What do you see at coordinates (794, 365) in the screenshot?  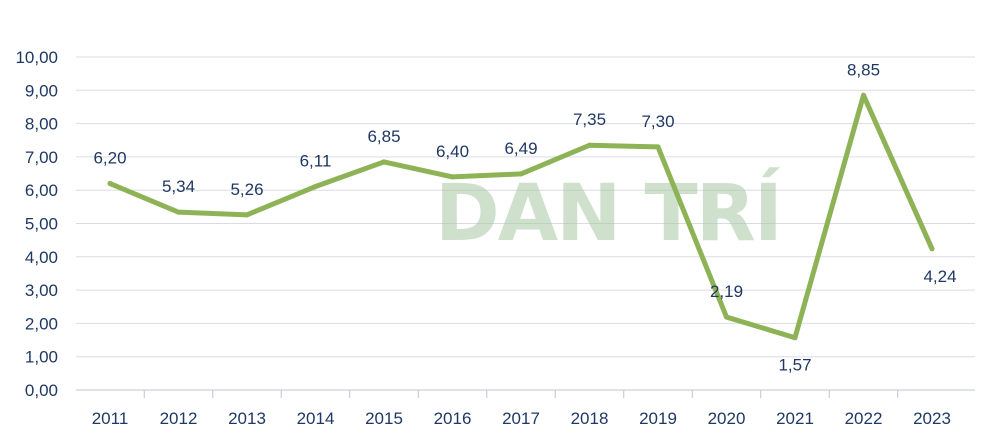 I see `data-label: 1,57` at bounding box center [794, 365].